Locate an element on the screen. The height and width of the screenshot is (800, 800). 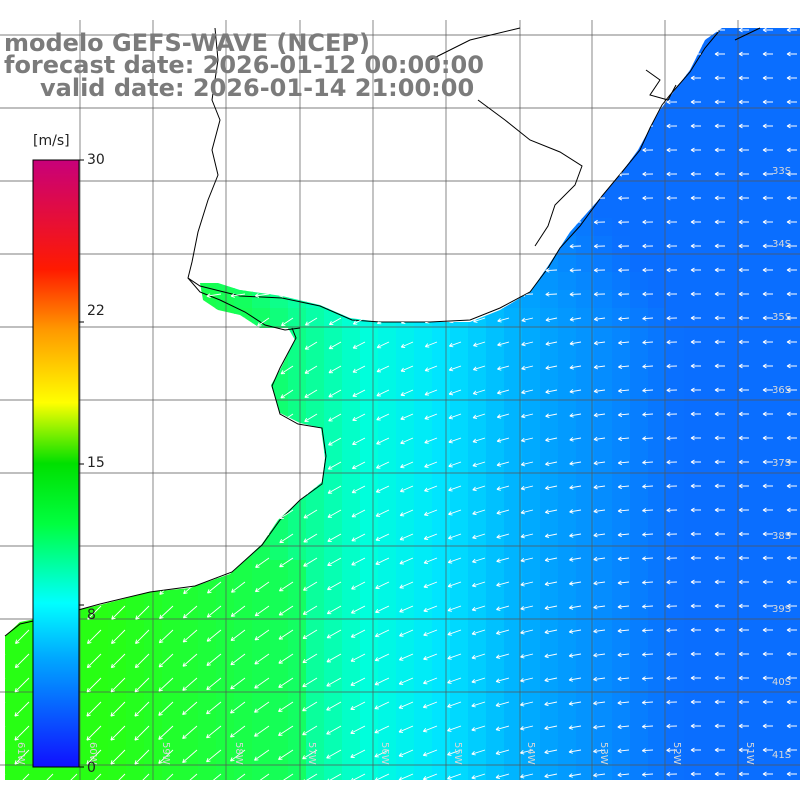
forecast-date: forecast date: 2026-01-12 00:00:00 is located at coordinates (244, 65).